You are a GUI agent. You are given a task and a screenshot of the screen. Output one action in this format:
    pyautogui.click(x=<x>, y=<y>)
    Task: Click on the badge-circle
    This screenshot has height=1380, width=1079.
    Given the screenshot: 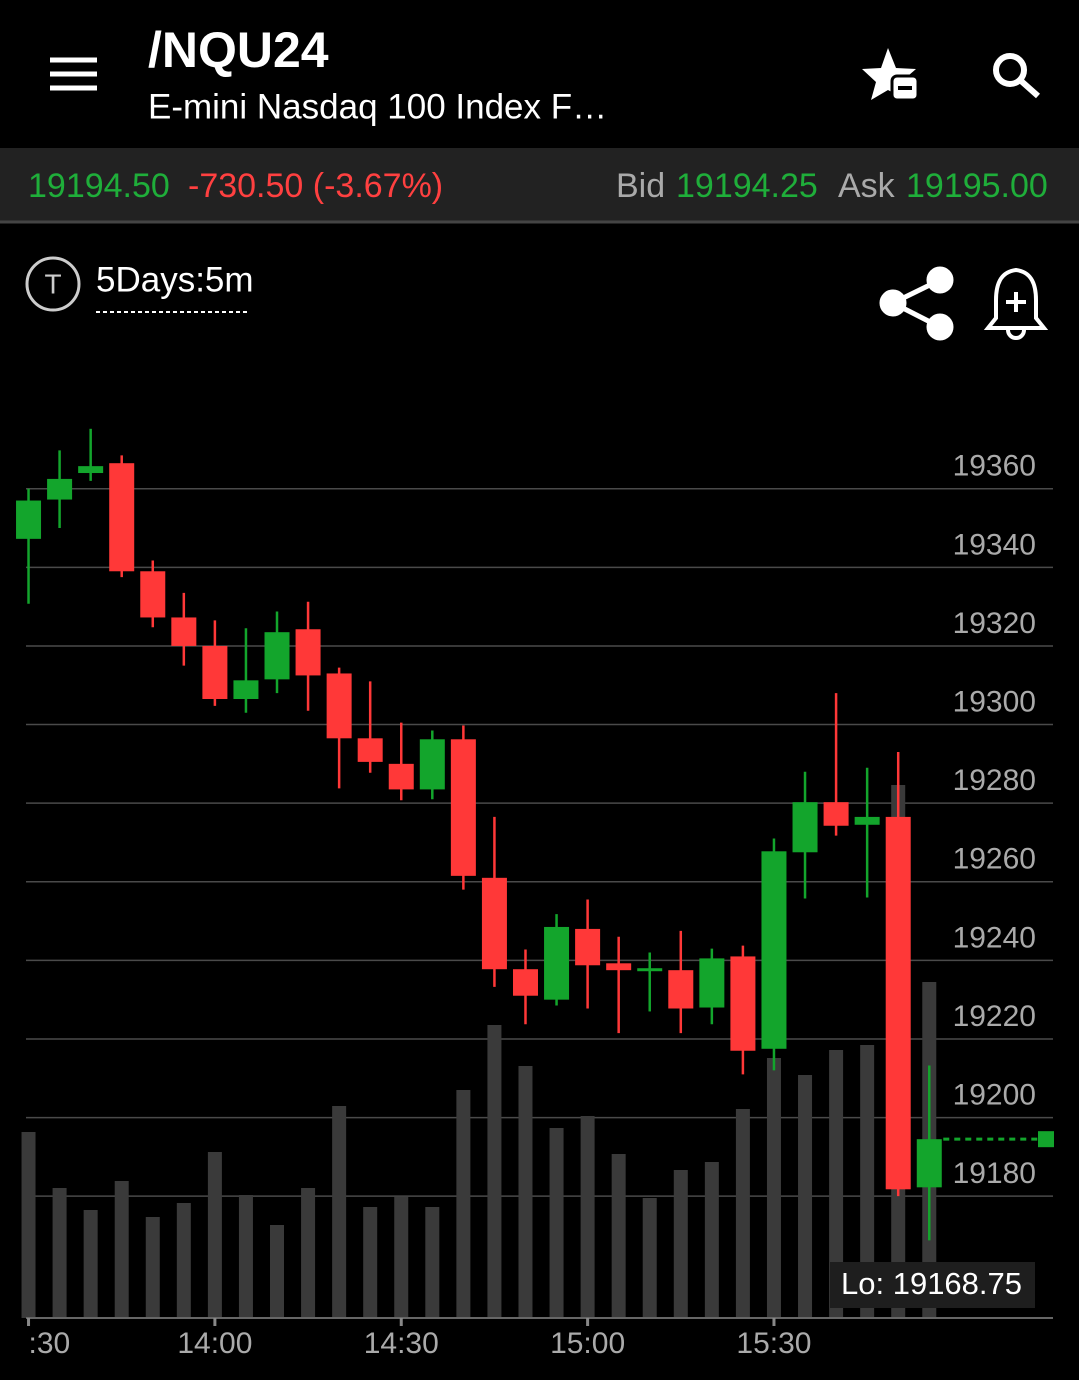 What is the action you would take?
    pyautogui.click(x=53, y=284)
    